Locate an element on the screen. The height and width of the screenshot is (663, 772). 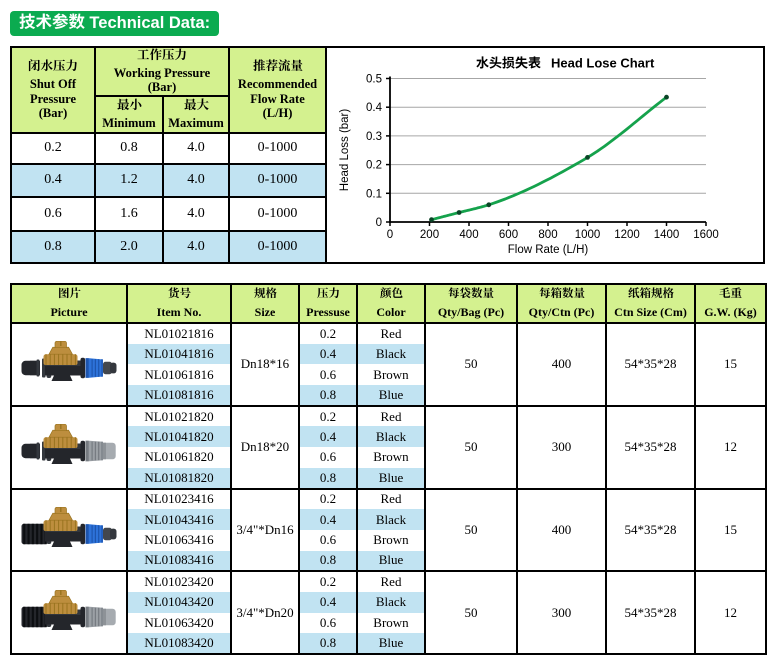
svg-text: 0.4 is located at coordinates (374, 108).